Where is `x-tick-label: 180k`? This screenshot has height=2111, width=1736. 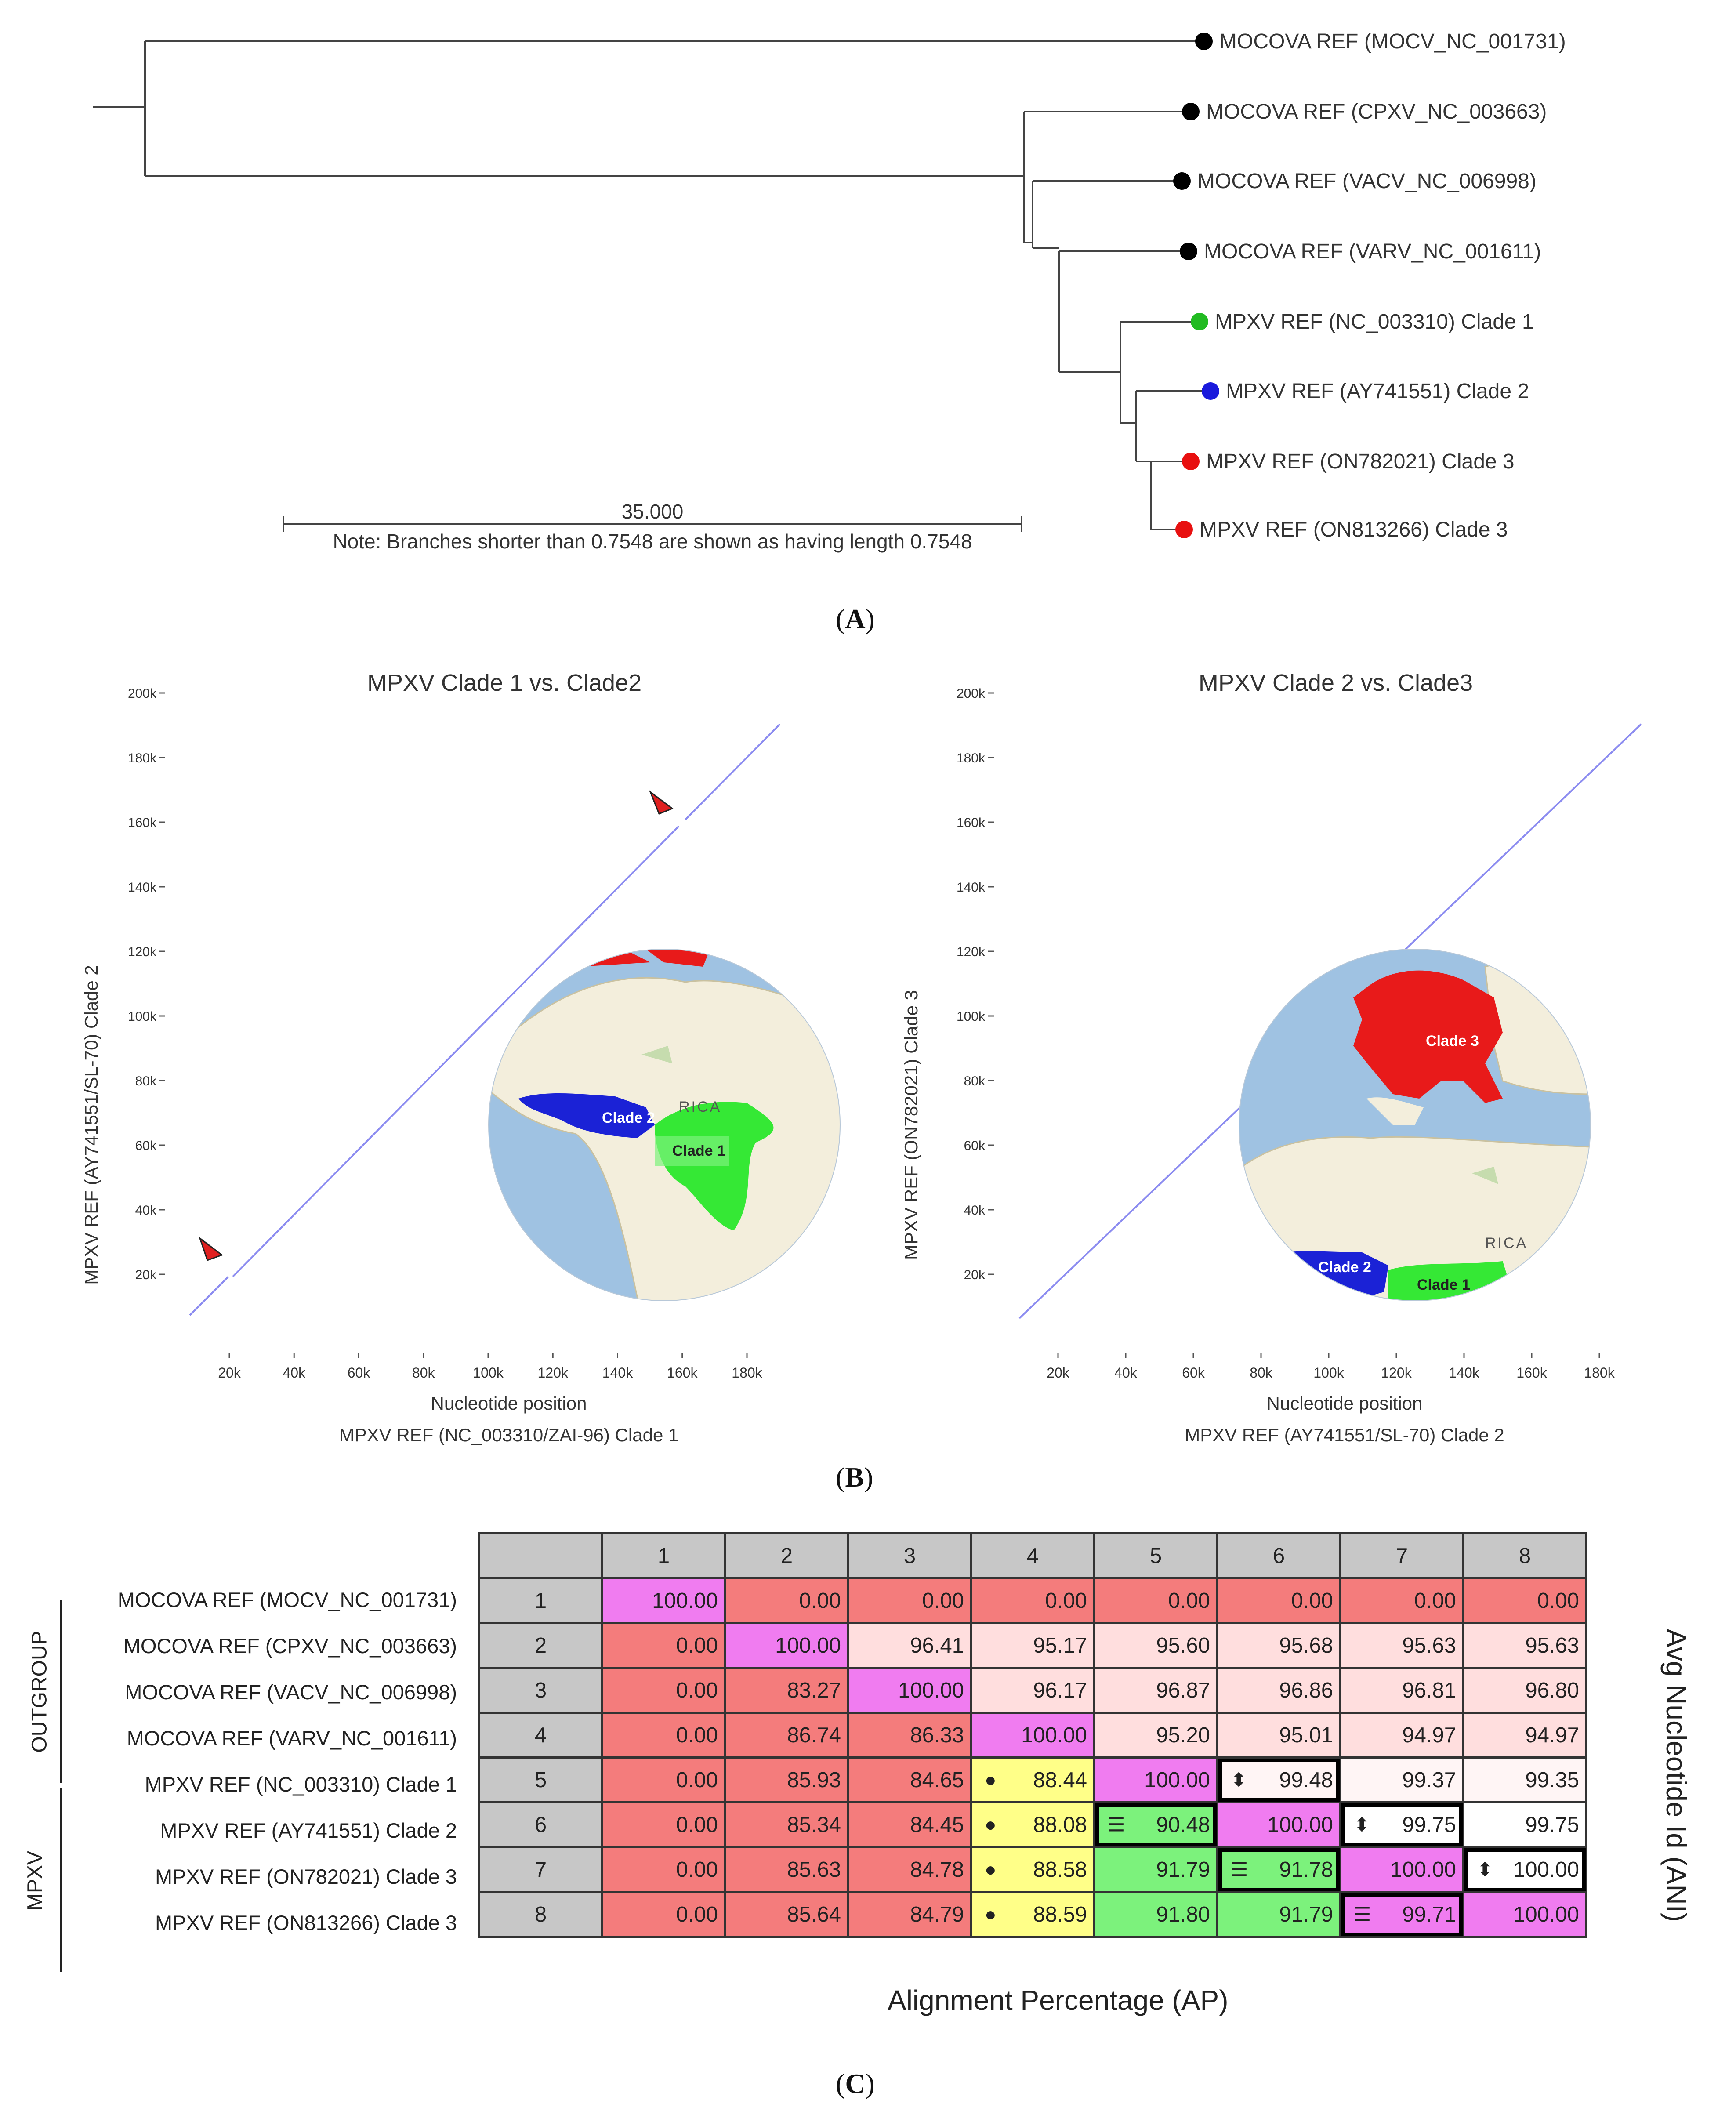
x-tick-label: 180k is located at coordinates (1599, 1373).